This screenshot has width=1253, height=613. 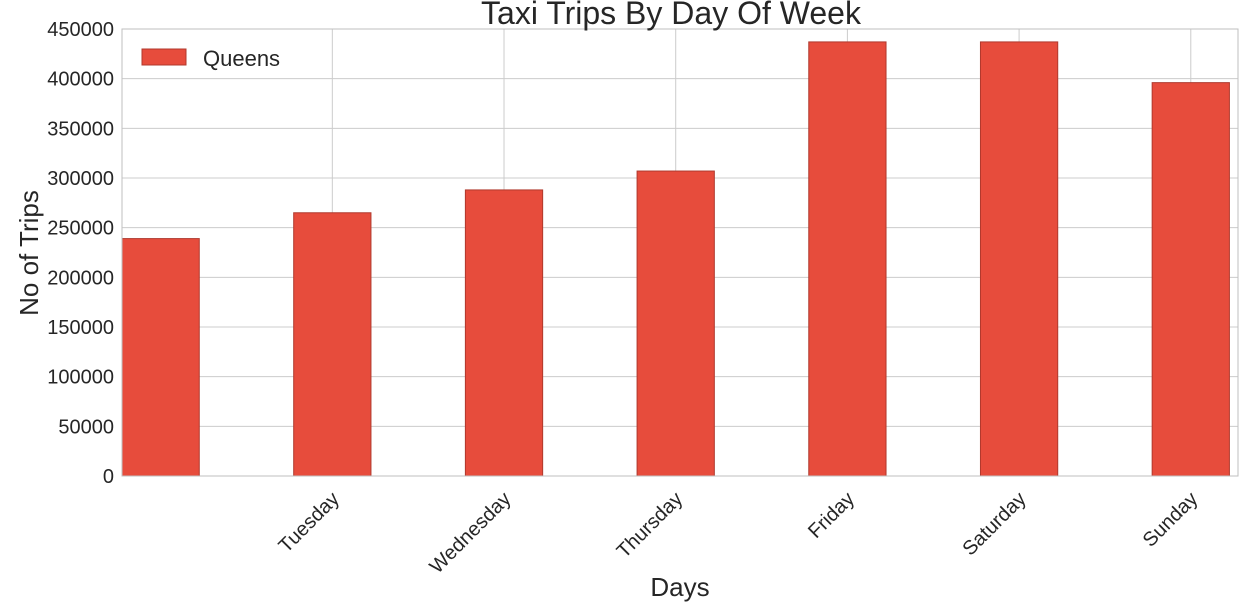 What do you see at coordinates (80, 278) in the screenshot?
I see `y-tick-label: 200000` at bounding box center [80, 278].